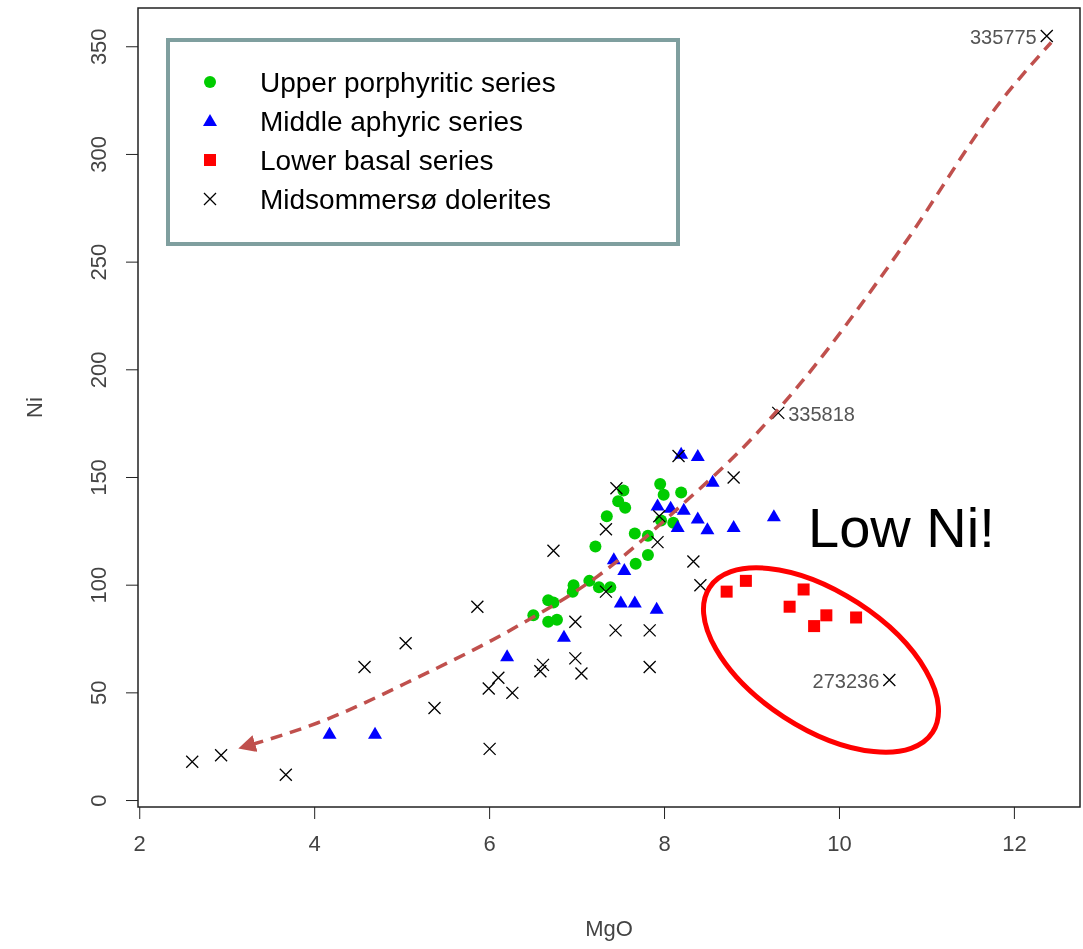  I want to click on annotation: 335775, so click(1003, 37).